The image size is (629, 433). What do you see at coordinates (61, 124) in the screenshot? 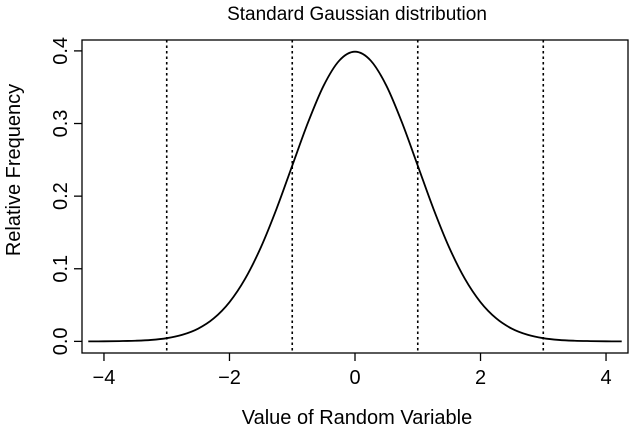
I see `y-tick-label: 0.3` at bounding box center [61, 124].